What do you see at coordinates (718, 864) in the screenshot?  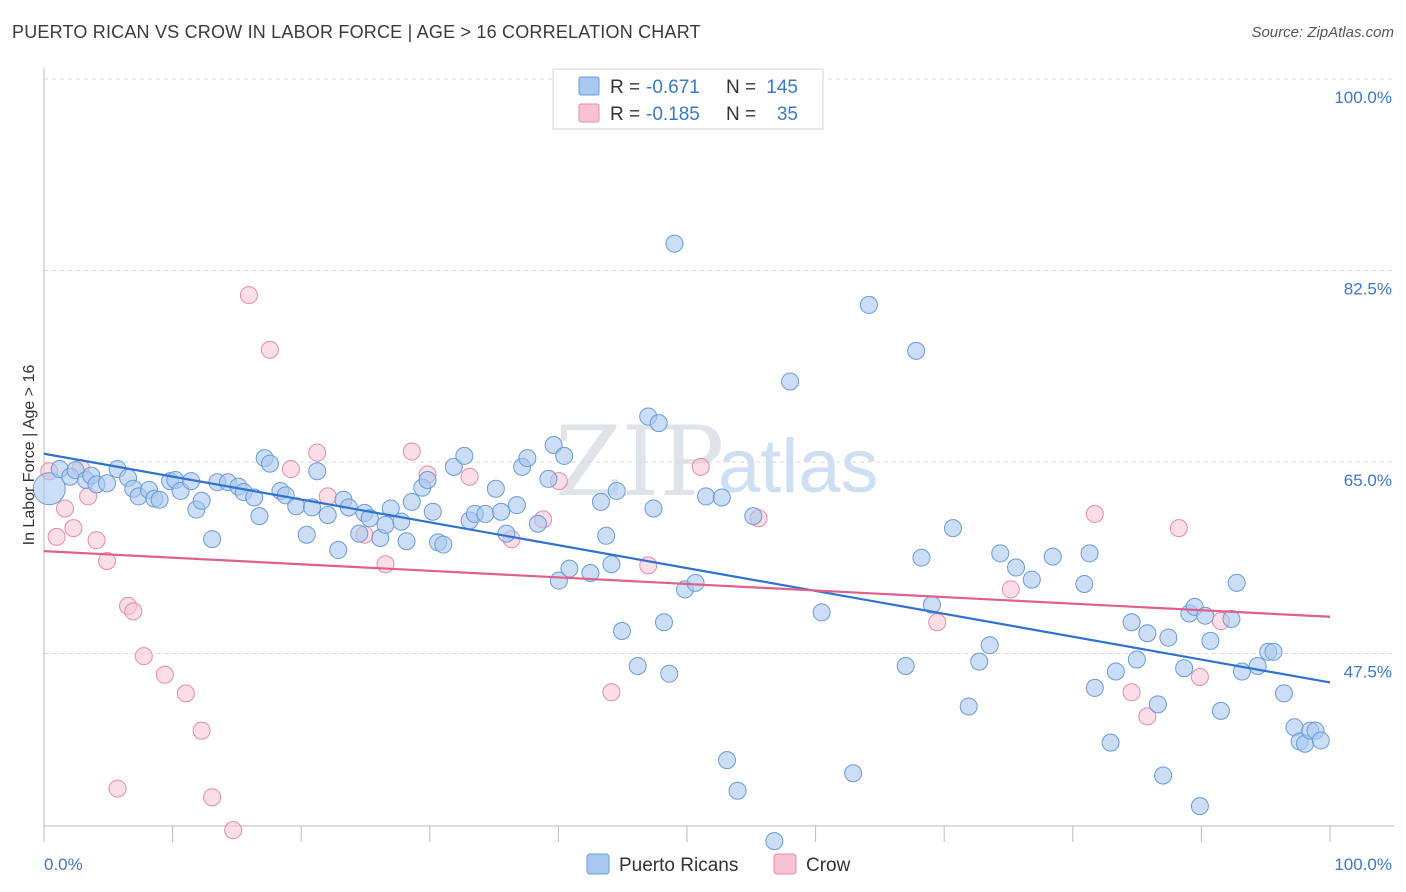 I see `bottom-legend: Puerto Ricans Crow` at bounding box center [718, 864].